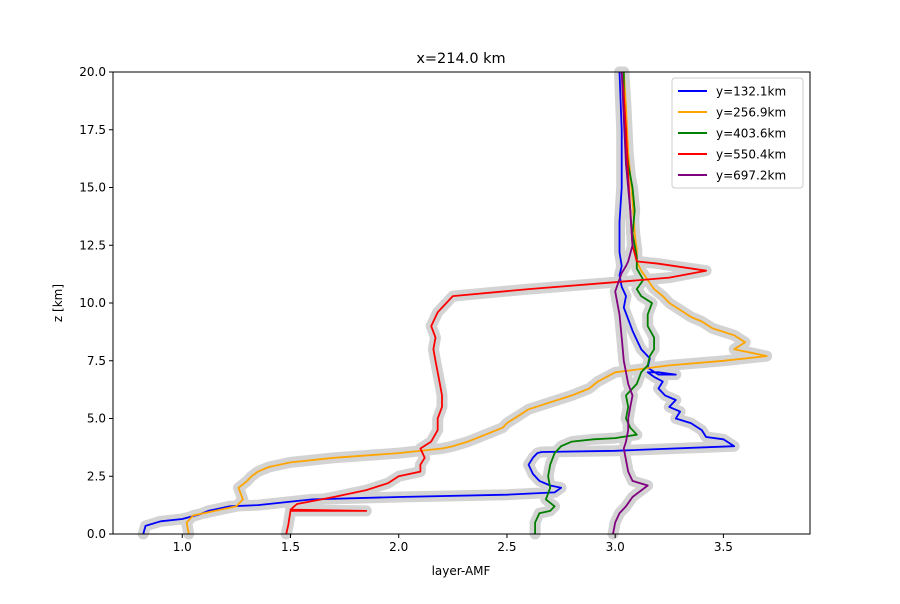 Image resolution: width=900 pixels, height=604 pixels. Describe the element at coordinates (96, 419) in the screenshot. I see `y-tick-label: 5.0` at that location.